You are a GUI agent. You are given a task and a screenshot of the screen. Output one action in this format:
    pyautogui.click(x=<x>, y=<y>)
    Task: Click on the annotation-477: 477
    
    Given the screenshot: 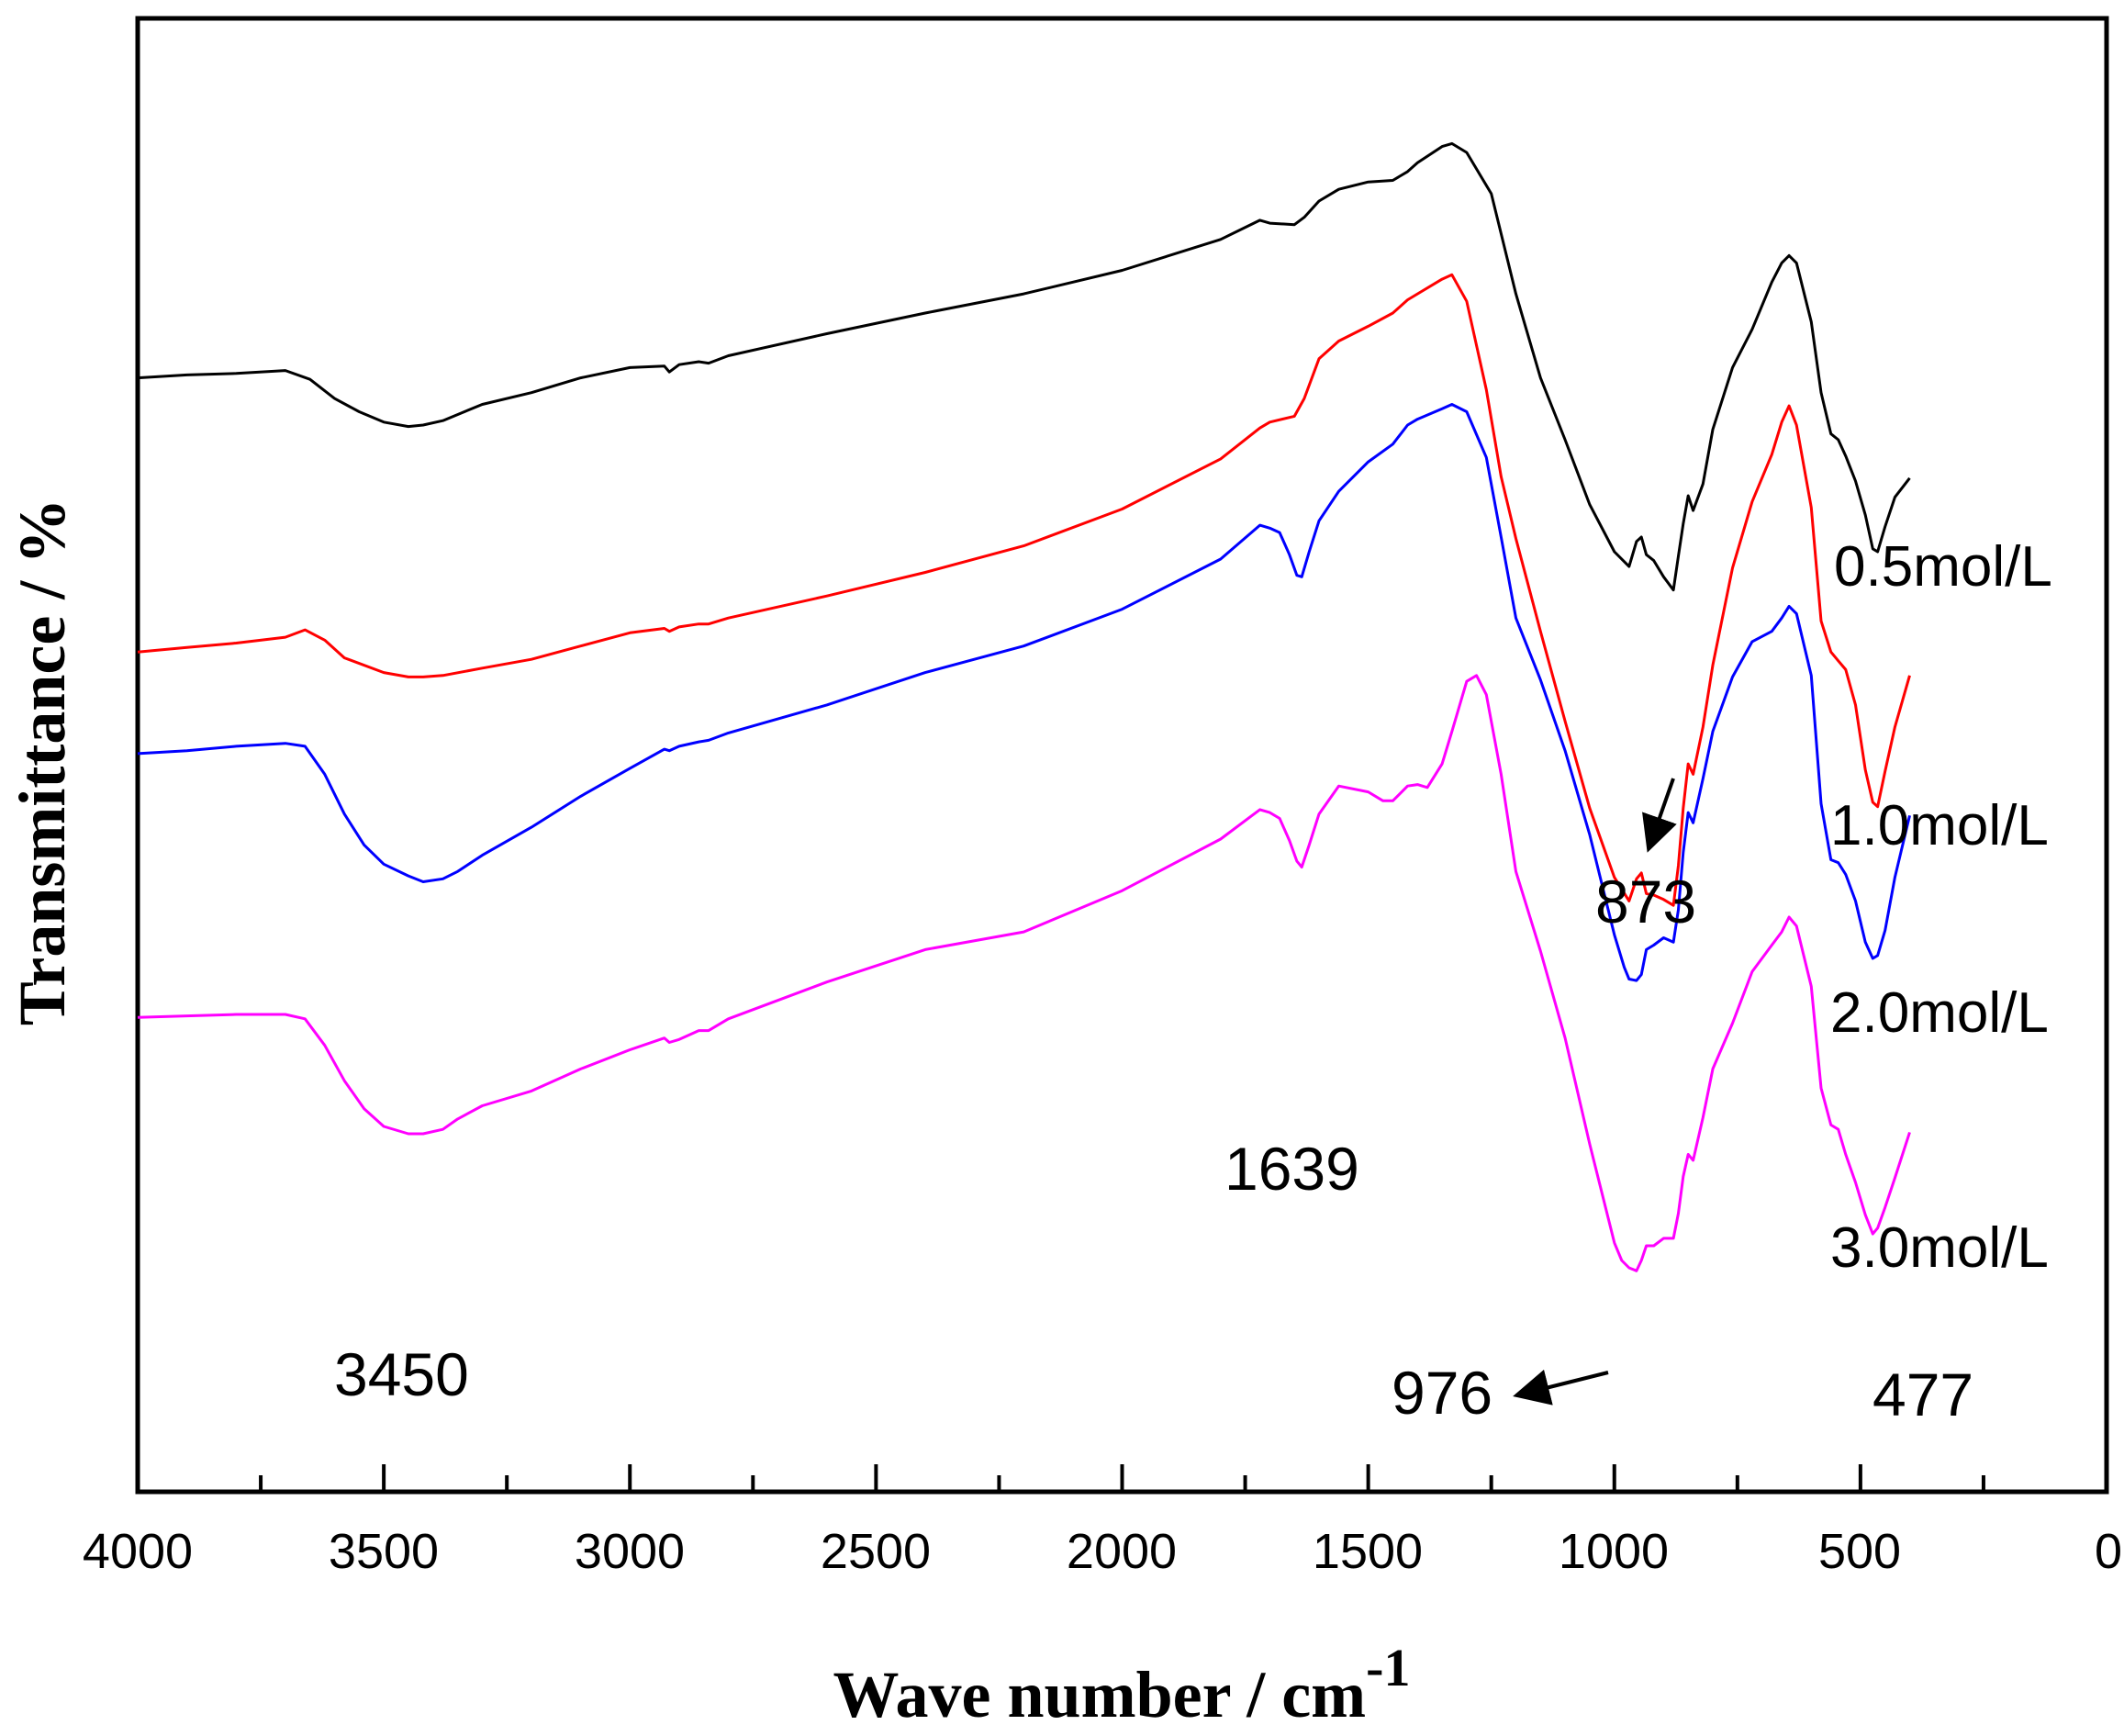 What is the action you would take?
    pyautogui.click(x=1922, y=1394)
    